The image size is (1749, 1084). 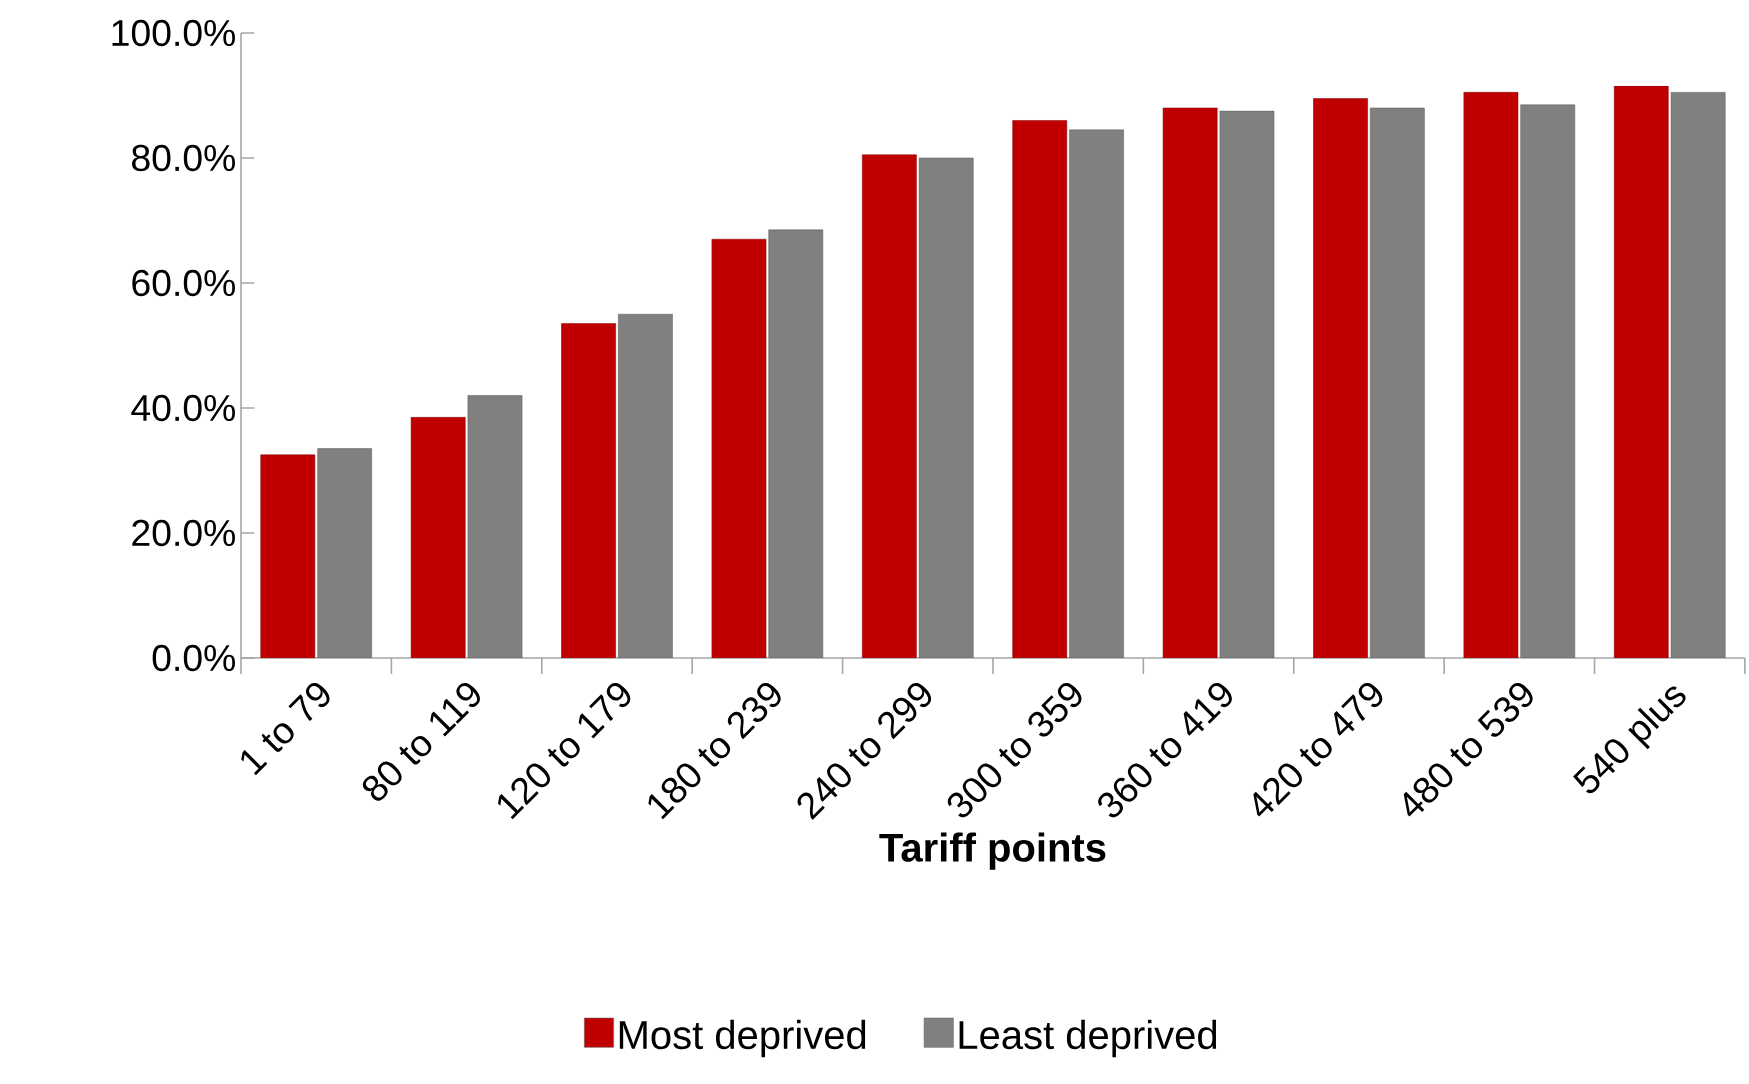 What do you see at coordinates (742, 1038) in the screenshot?
I see `legend-label: Most deprived` at bounding box center [742, 1038].